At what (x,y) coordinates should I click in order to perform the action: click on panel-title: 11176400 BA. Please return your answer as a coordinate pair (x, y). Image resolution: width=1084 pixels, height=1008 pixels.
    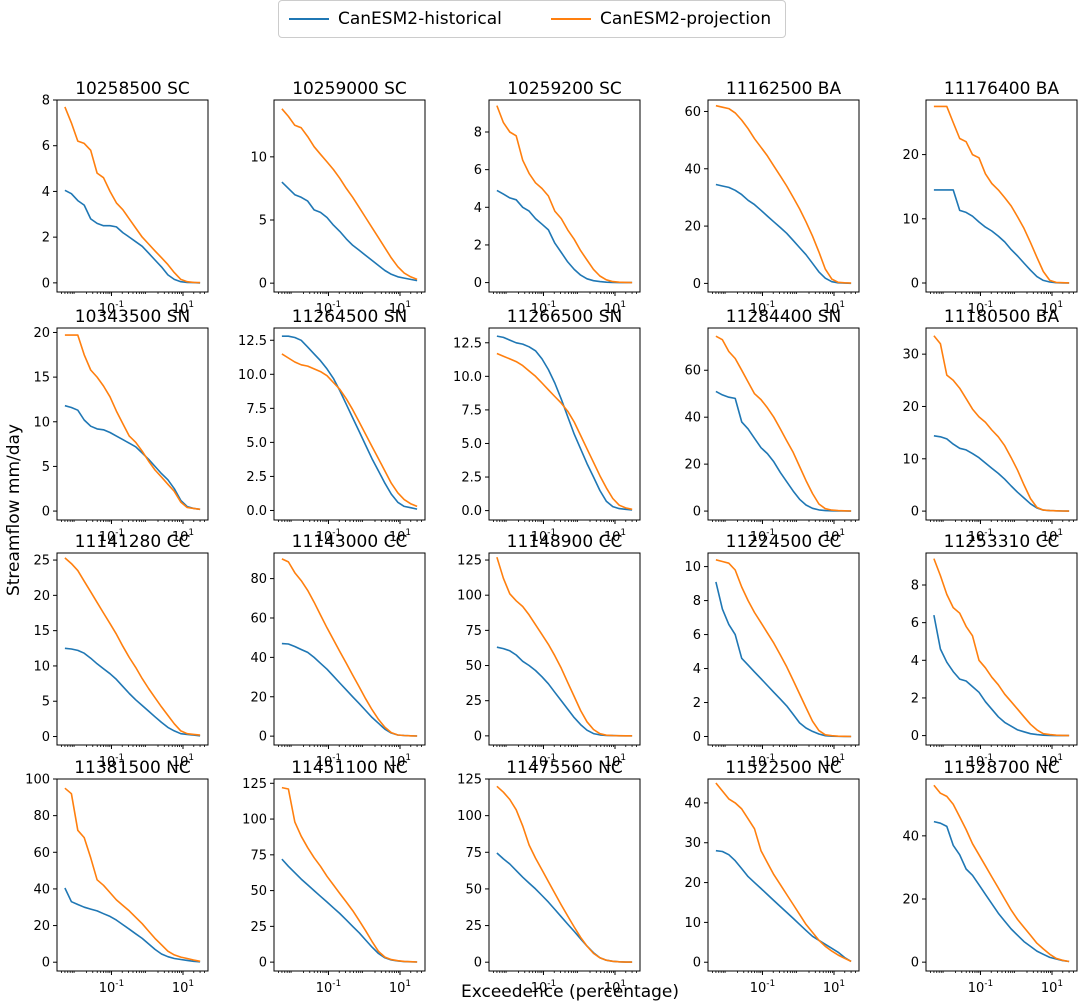
    Looking at the image, I should click on (1002, 89).